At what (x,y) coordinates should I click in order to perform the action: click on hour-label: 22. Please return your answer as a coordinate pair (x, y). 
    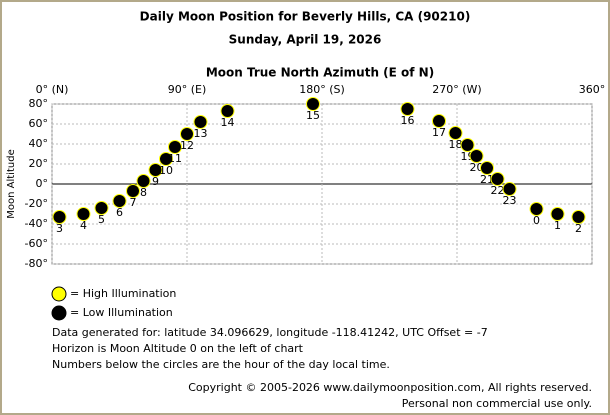
    Looking at the image, I should click on (498, 190).